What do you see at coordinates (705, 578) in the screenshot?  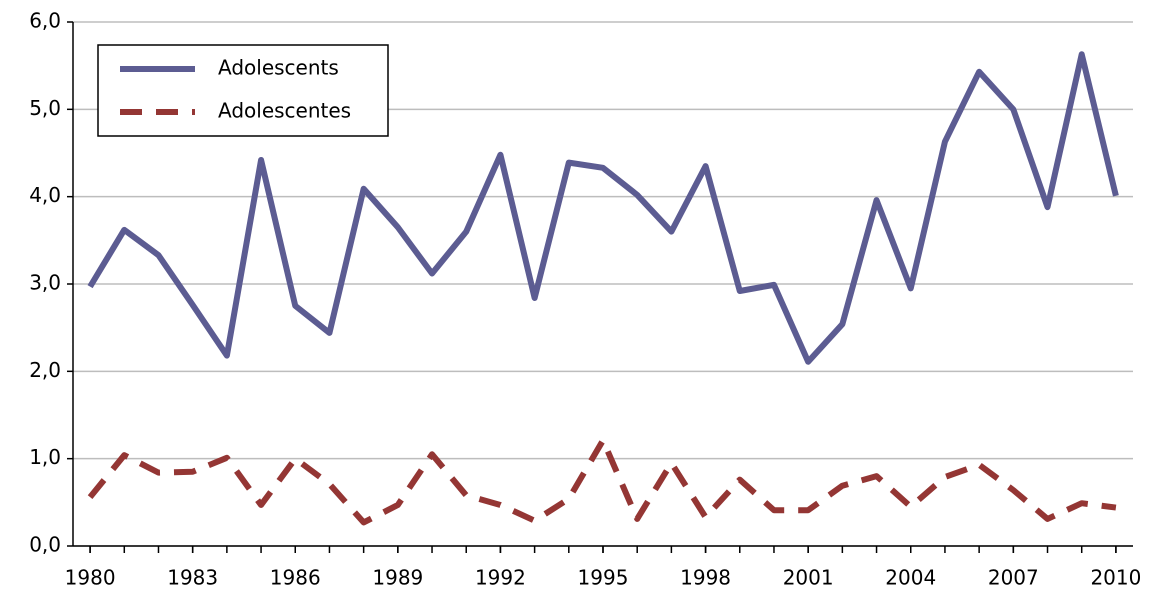 I see `x-tick-label: 1998` at bounding box center [705, 578].